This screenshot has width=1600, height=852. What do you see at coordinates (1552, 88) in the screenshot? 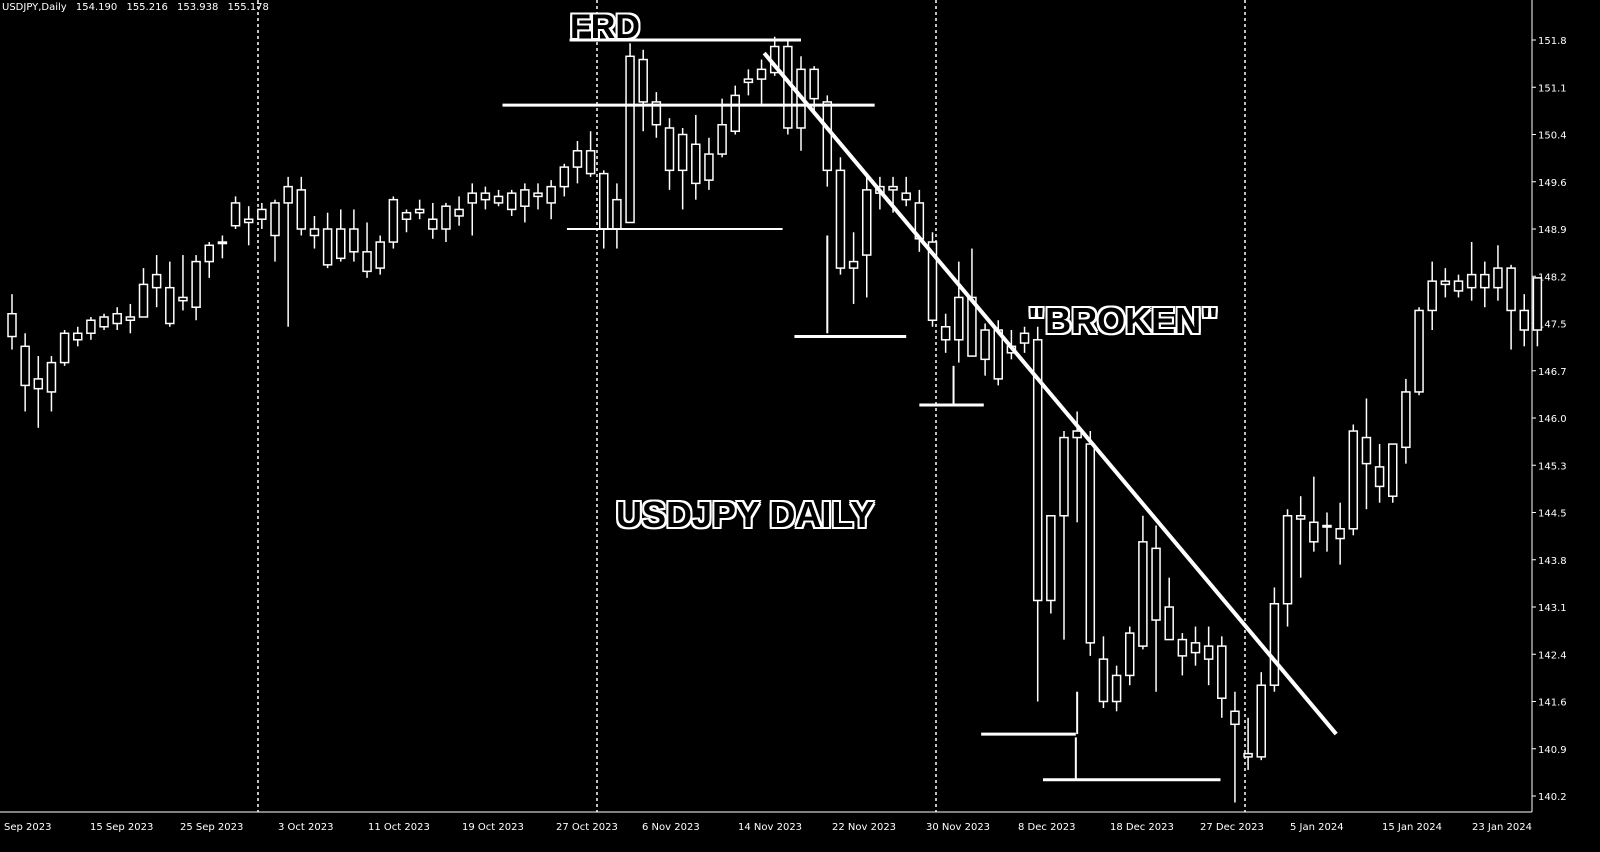
I see `y-tick-label: 151.1` at bounding box center [1552, 88].